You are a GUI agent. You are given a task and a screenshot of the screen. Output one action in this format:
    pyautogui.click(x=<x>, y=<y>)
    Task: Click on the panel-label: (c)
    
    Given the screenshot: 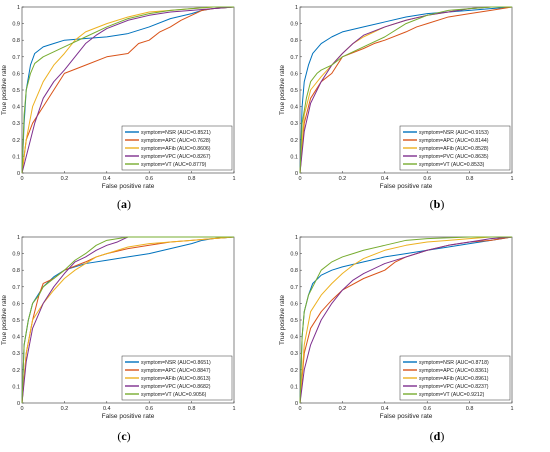 What is the action you would take?
    pyautogui.click(x=123, y=436)
    